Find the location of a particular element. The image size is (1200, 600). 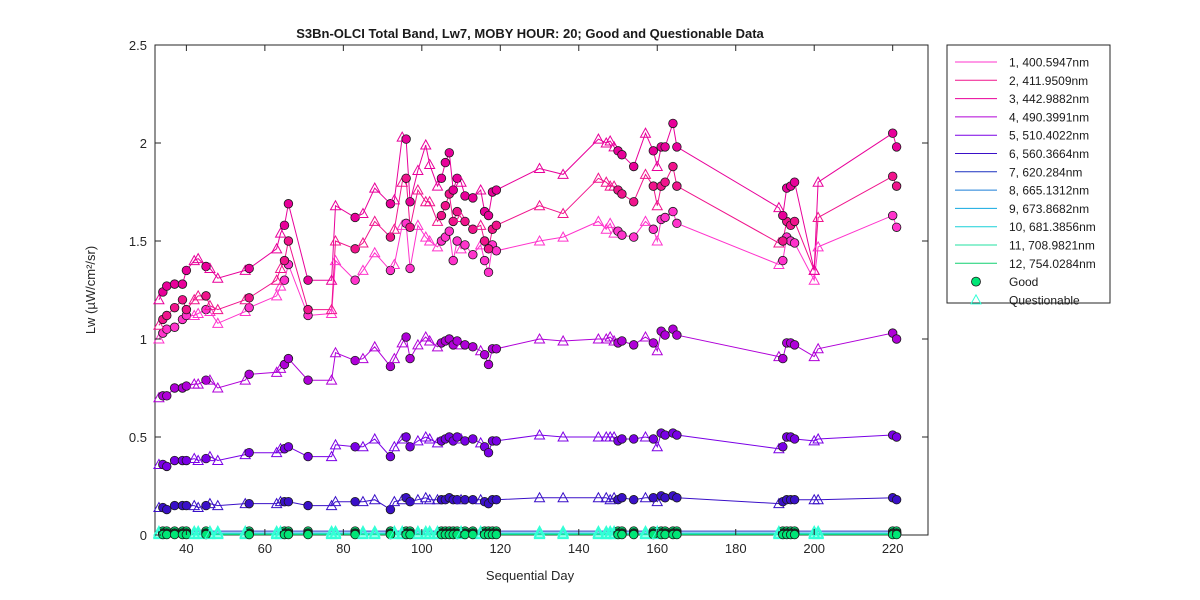

legend-label: 1, 400.5947nm is located at coordinates (1049, 63).